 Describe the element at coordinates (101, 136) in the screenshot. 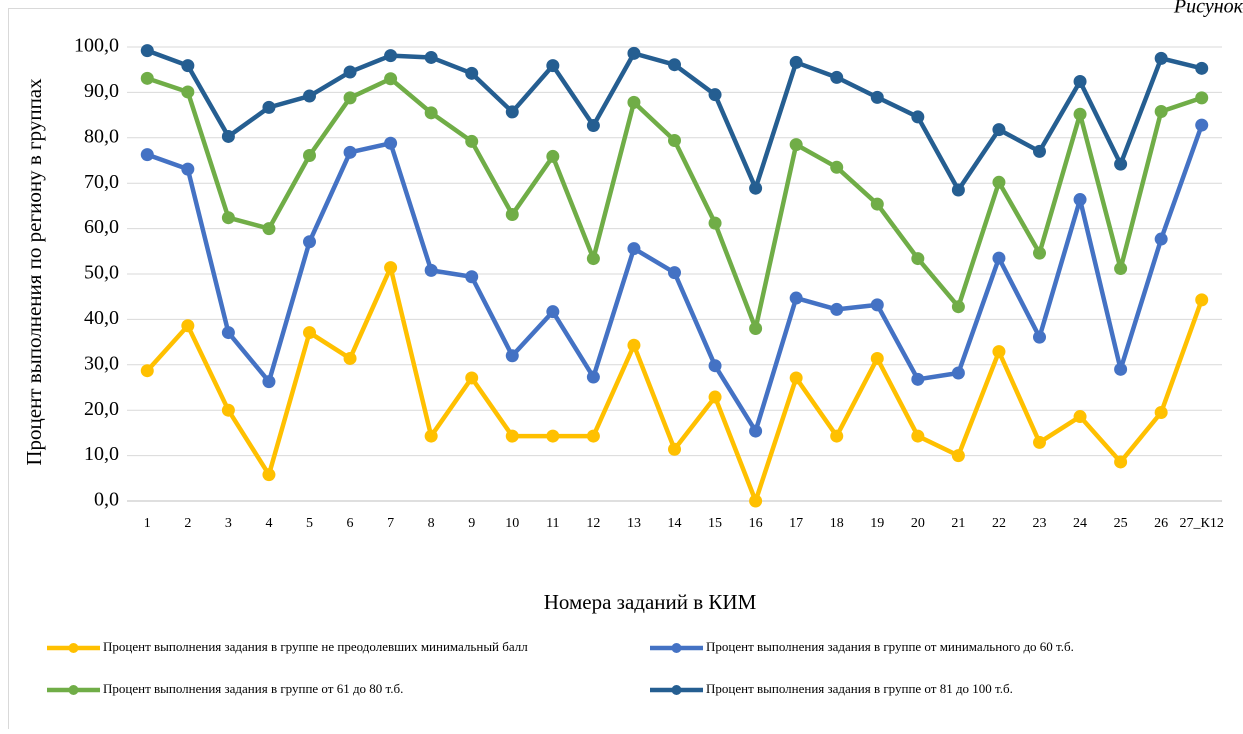

I see `y-tick-label: 80,0` at that location.